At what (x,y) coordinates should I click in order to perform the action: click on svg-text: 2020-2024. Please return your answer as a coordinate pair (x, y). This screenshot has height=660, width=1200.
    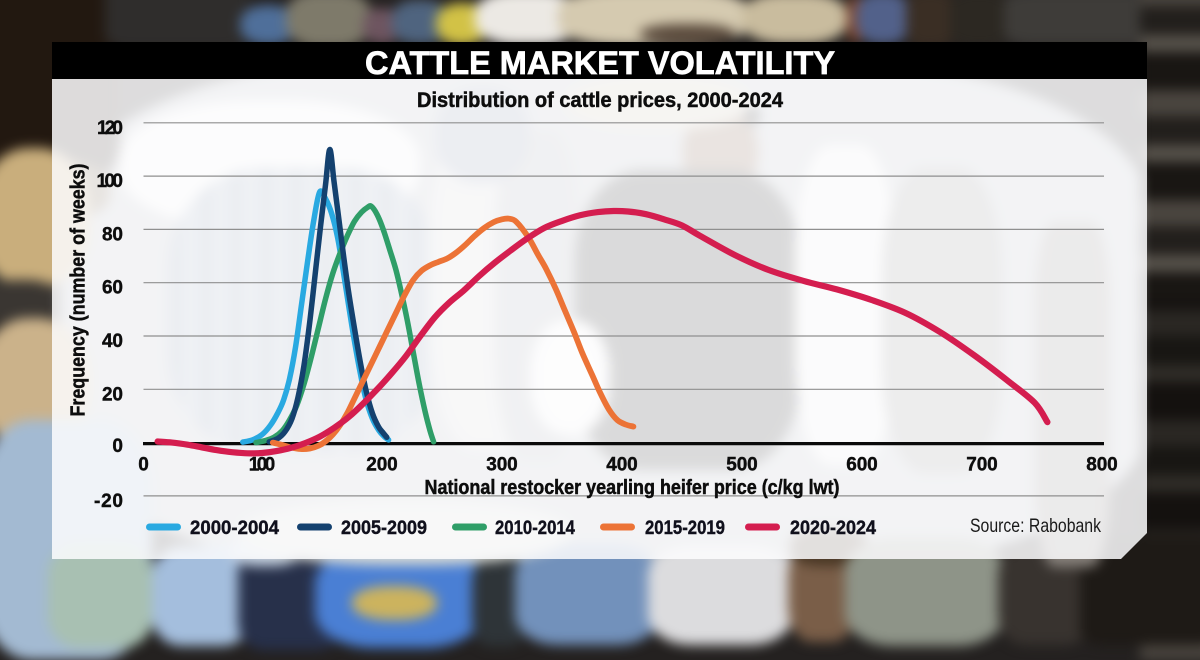
    Looking at the image, I should click on (833, 528).